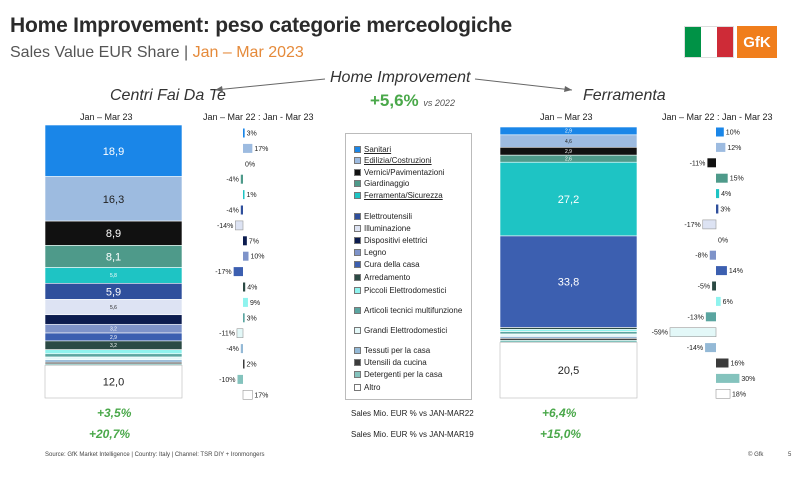  Describe the element at coordinates (387, 183) in the screenshot. I see `legend-label-giardinaggio: Giardinaggio` at that location.